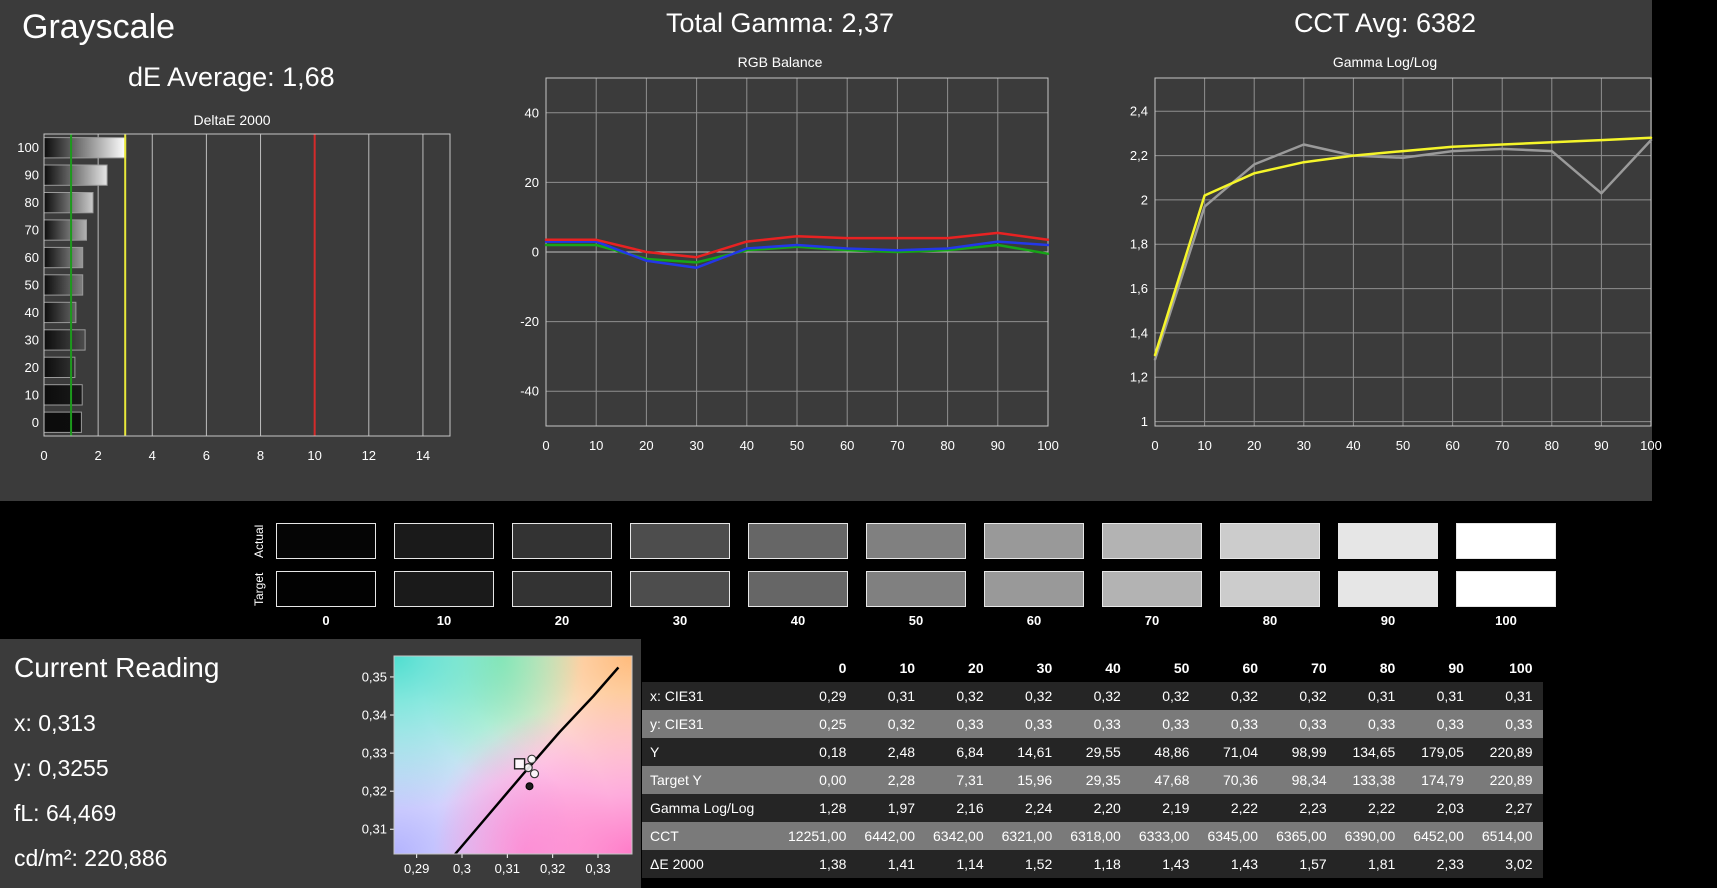 This screenshot has height=888, width=1717. I want to click on table-cell: 0,18, so click(833, 752).